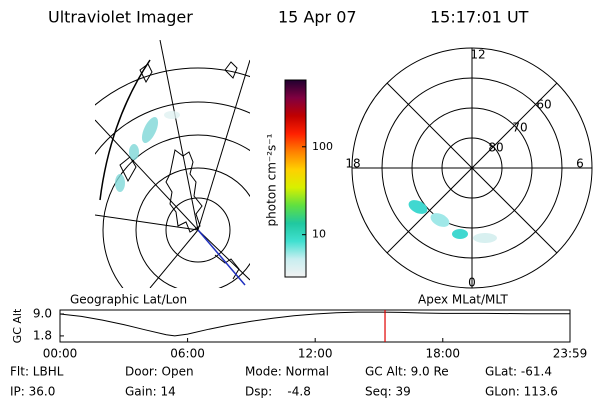  I want to click on info-field: IP: 36.0, so click(32, 392).